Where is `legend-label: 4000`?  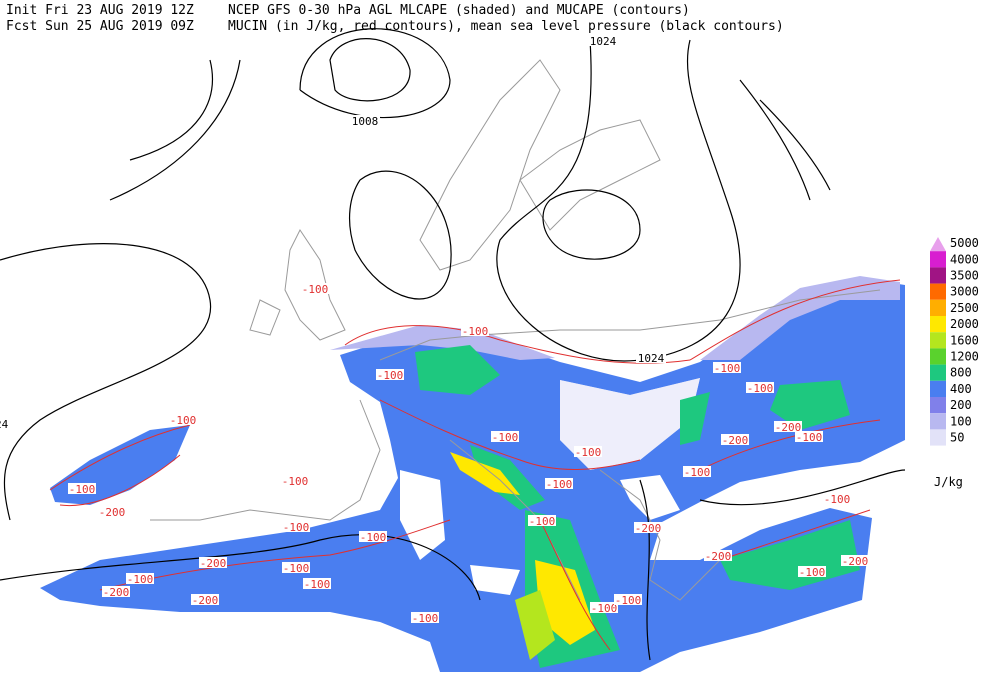 legend-label: 4000 is located at coordinates (964, 259).